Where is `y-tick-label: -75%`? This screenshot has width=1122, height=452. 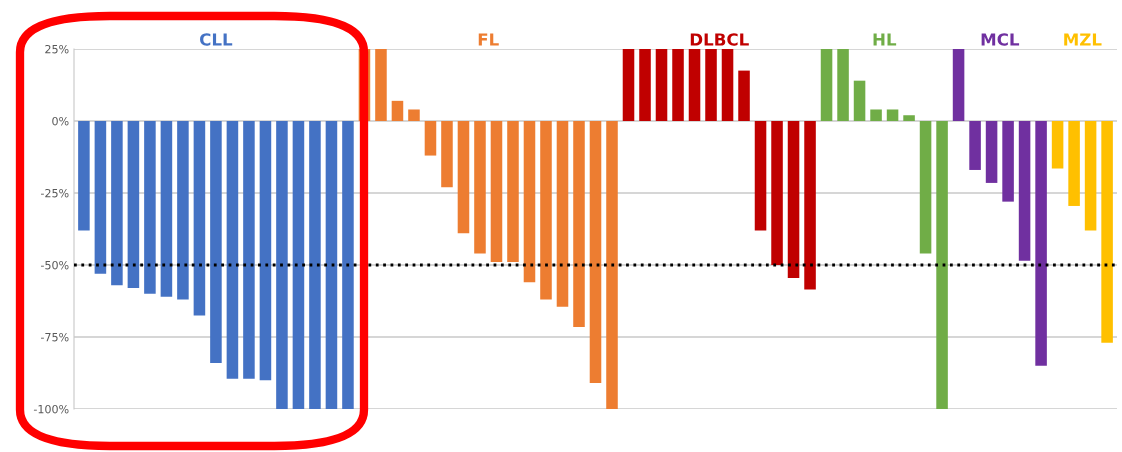
y-tick-label: -75% is located at coordinates (54, 337).